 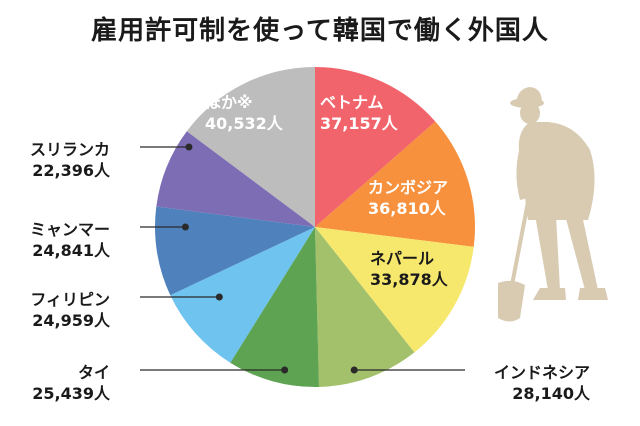 What do you see at coordinates (320, 31) in the screenshot?
I see `chart-title: 雇用許可制を使って韓国で働く外国人` at bounding box center [320, 31].